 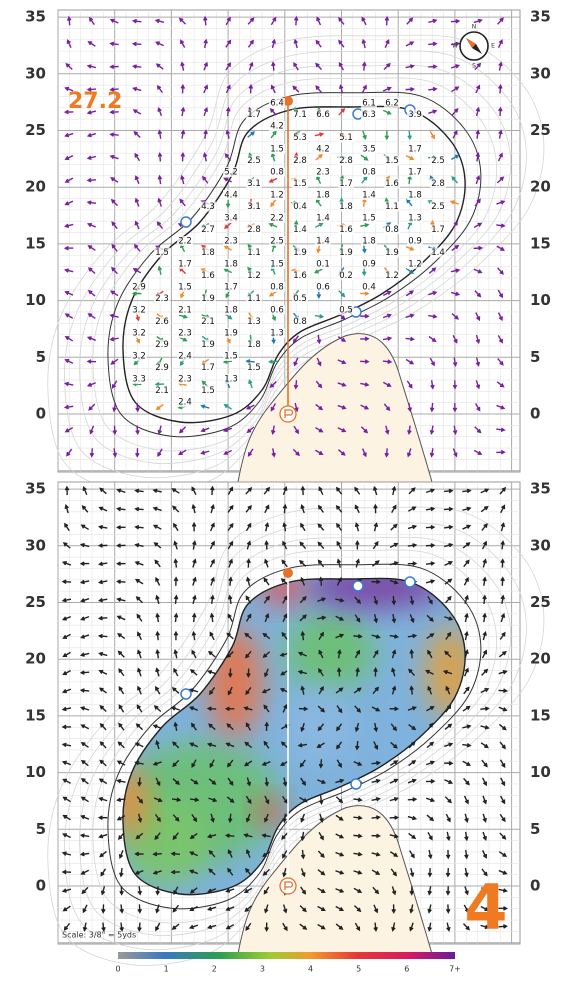 What do you see at coordinates (41, 414) in the screenshot?
I see `y-axis-label: 0` at bounding box center [41, 414].